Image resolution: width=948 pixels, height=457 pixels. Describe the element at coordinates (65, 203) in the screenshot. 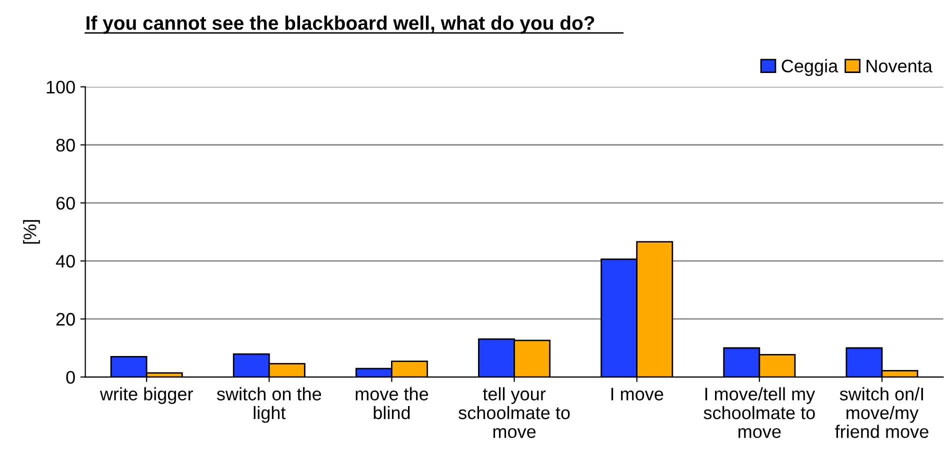

I see `y-tick-label: 60` at that location.